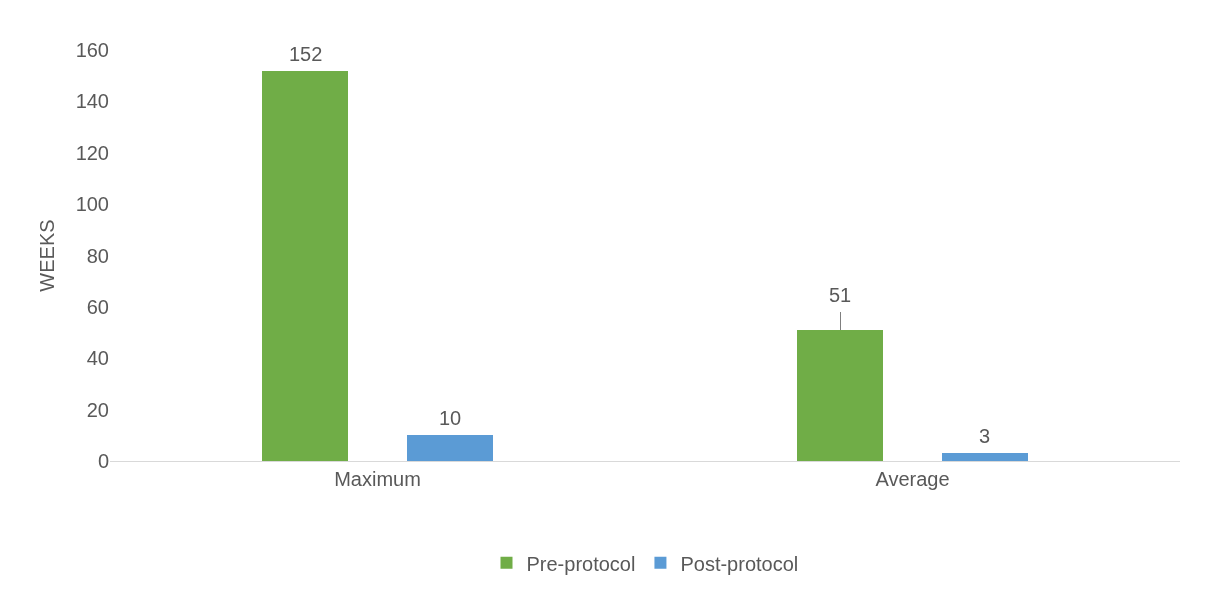 The height and width of the screenshot is (594, 1210). What do you see at coordinates (92, 152) in the screenshot?
I see `y-tick-label: 120` at bounding box center [92, 152].